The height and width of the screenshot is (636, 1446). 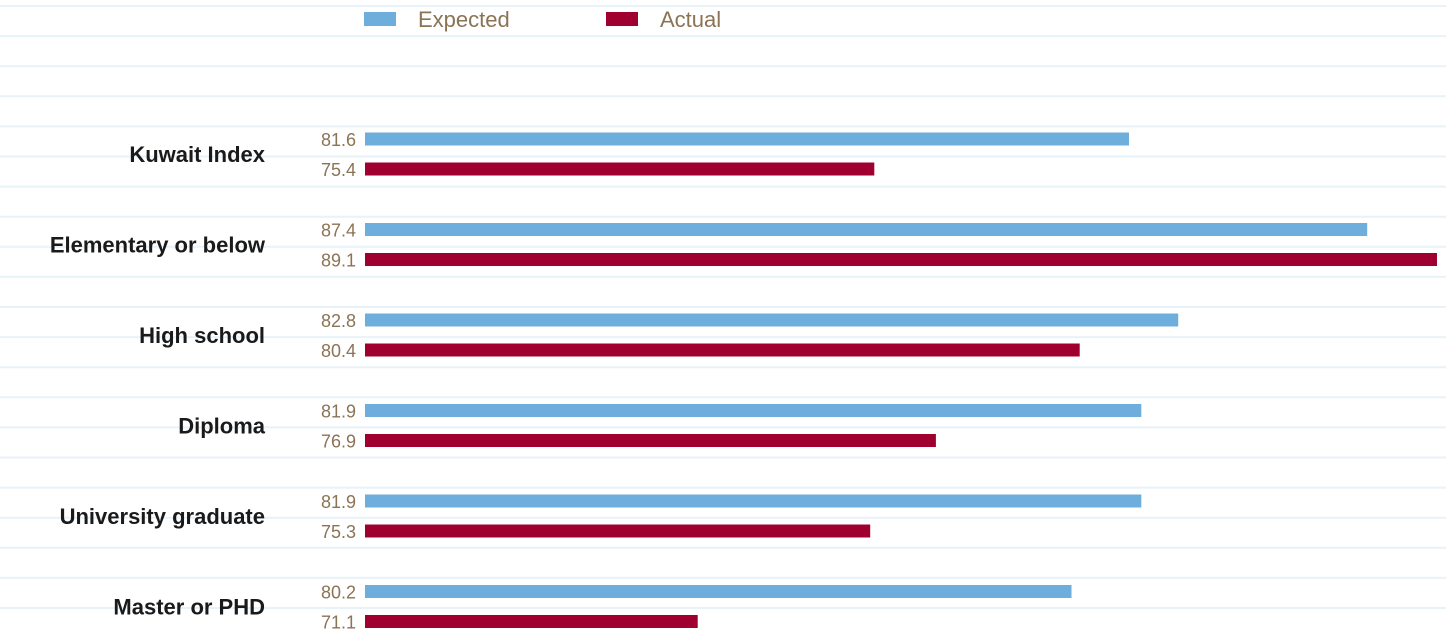 I want to click on legend-swatch-expected, so click(x=380, y=19).